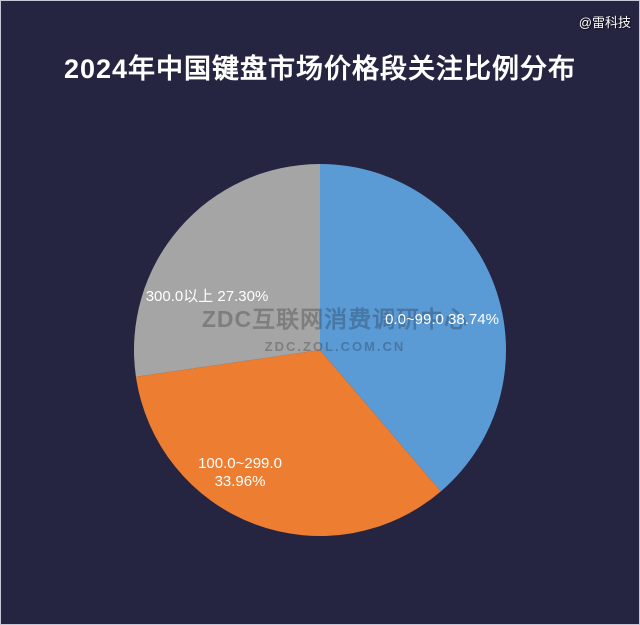 The width and height of the screenshot is (640, 625). I want to click on slice-label: 100.0~299.0 33.96%, so click(240, 472).